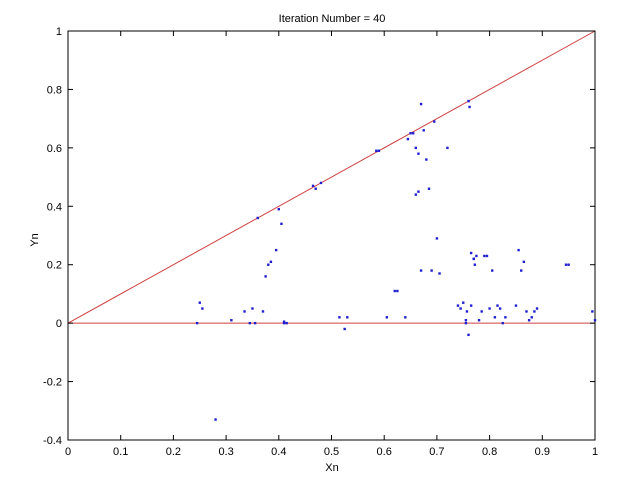 Image resolution: width=623 pixels, height=491 pixels. I want to click on x-axis-label: Xn, so click(331, 468).